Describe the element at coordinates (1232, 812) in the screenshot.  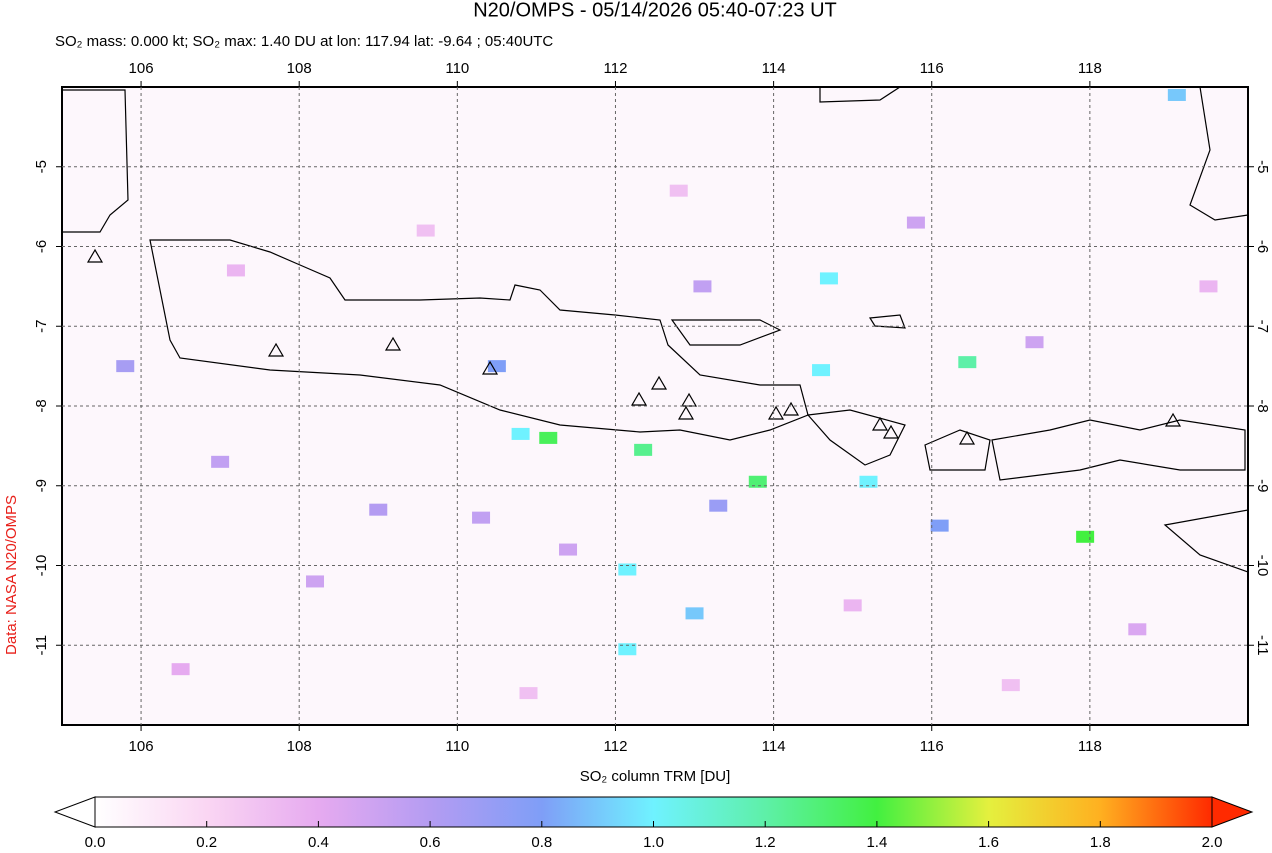
I see `colorbar-arrow-high` at that location.